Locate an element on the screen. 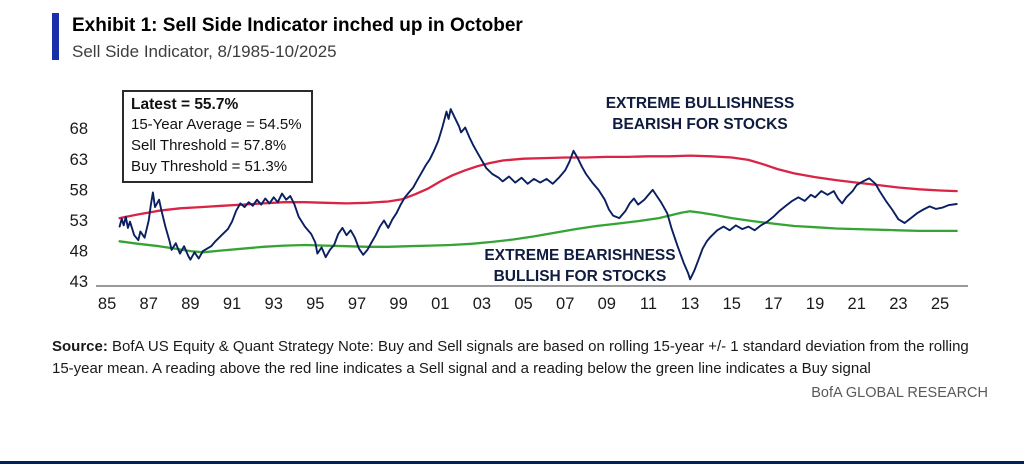 Image resolution: width=1024 pixels, height=474 pixels. svg-text: 48 is located at coordinates (79, 251).